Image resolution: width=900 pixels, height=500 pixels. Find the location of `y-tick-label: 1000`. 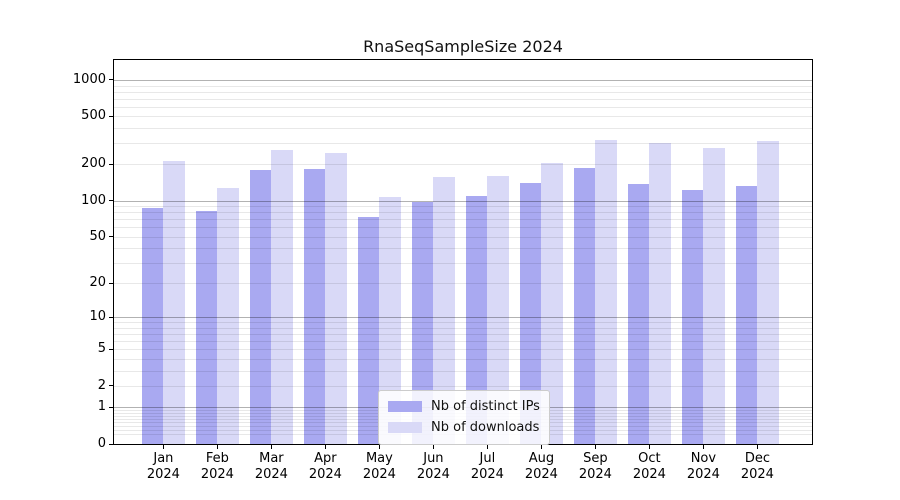

y-tick-label: 1000 is located at coordinates (89, 79).